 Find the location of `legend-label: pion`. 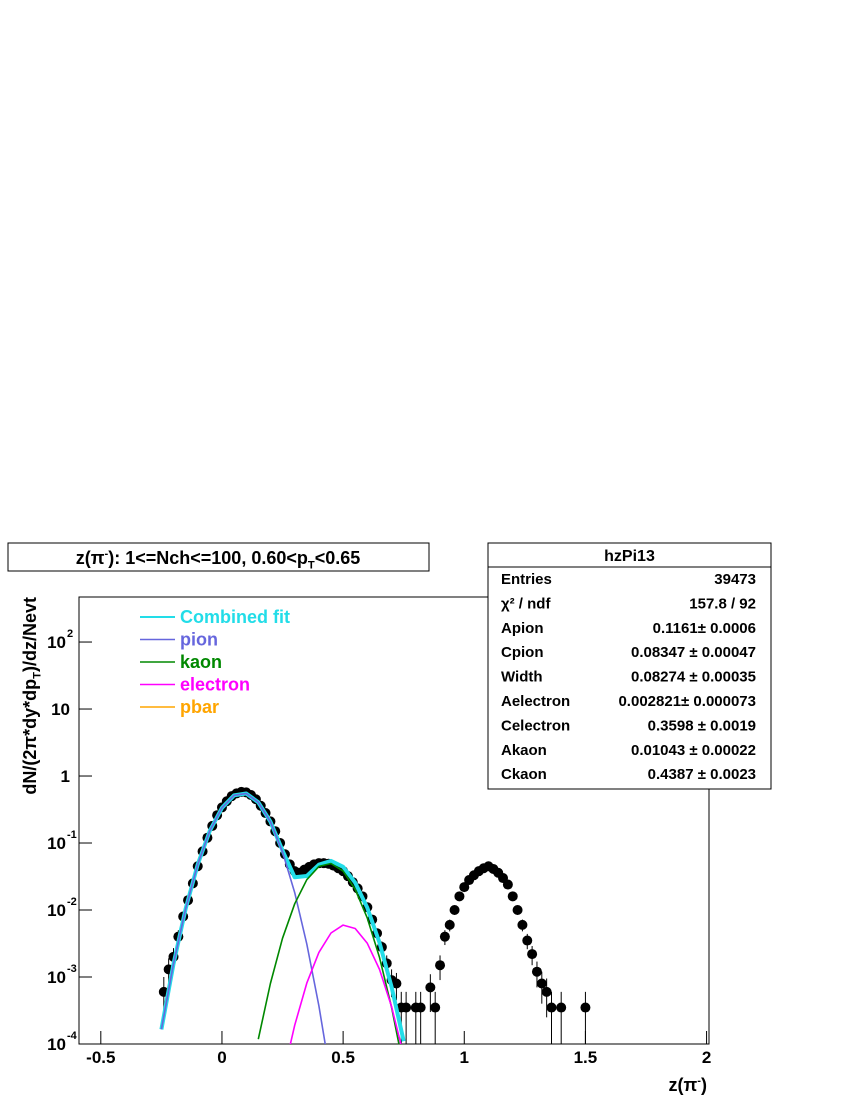

legend-label: pion is located at coordinates (199, 640).